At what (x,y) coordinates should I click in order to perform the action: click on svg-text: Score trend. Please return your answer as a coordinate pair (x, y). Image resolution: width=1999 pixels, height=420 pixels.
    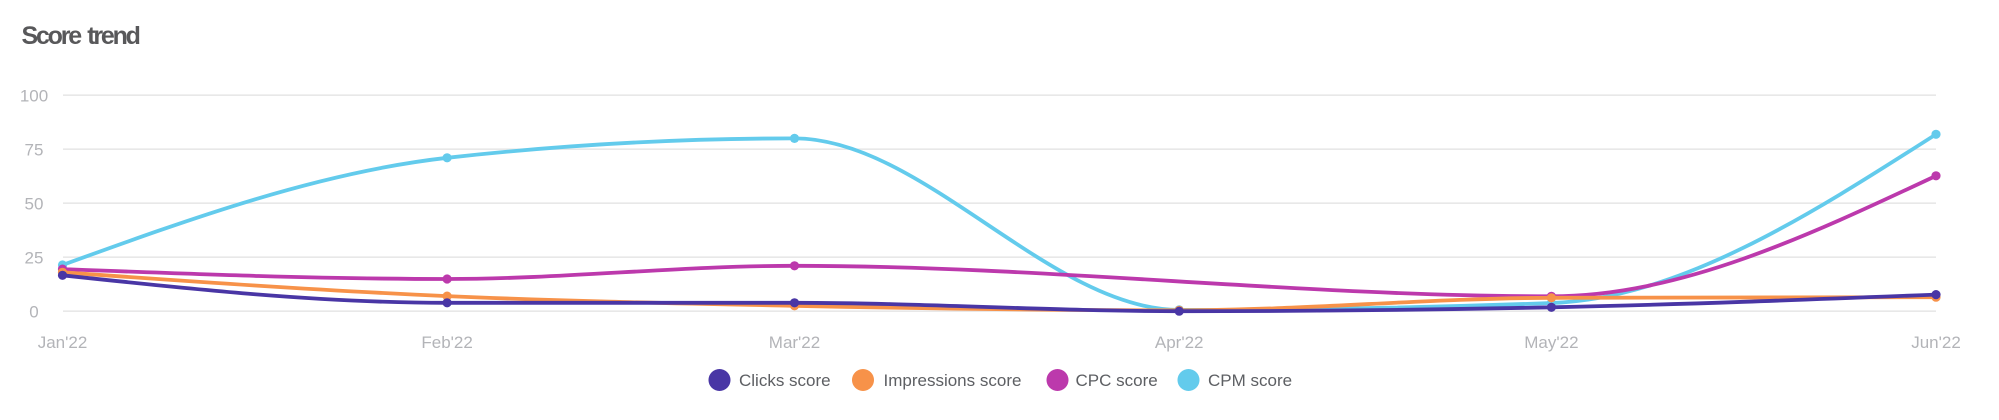
    Looking at the image, I should click on (81, 36).